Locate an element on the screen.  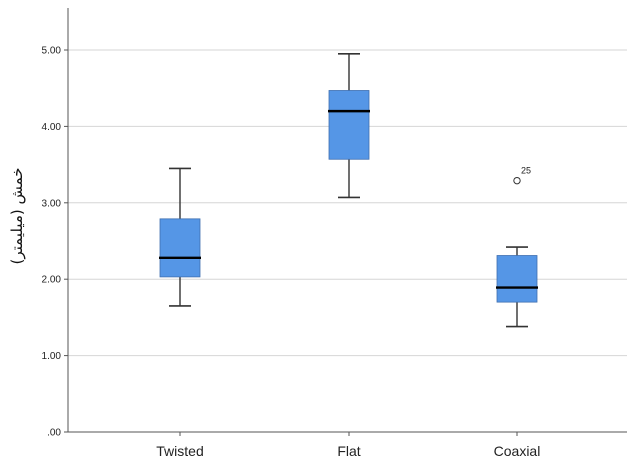
y-axis-label: خمش (میلیمتر) is located at coordinates (17, 215).